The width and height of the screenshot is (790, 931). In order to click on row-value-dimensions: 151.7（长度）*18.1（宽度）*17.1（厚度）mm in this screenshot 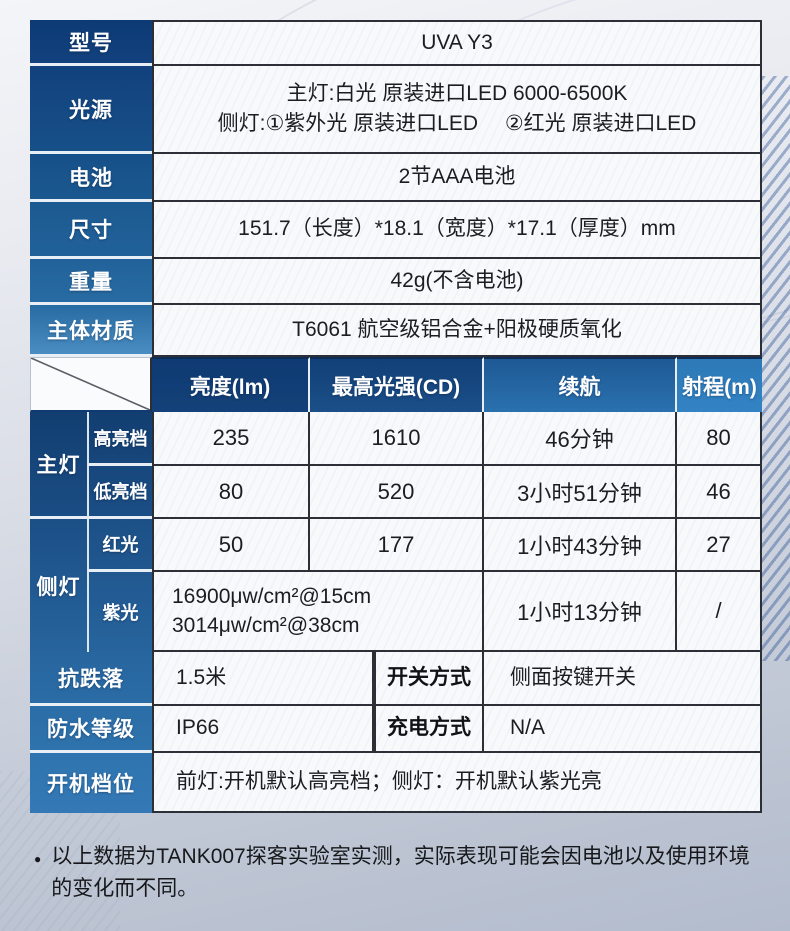, I will do `click(457, 230)`.